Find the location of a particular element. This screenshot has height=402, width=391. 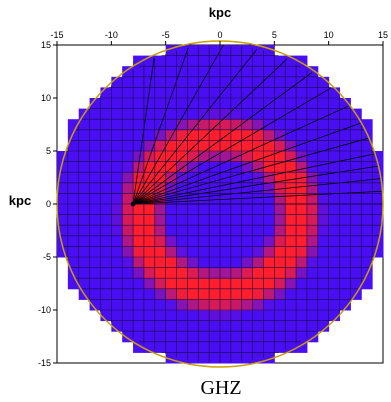

x-tick-label: 5 is located at coordinates (274, 35).